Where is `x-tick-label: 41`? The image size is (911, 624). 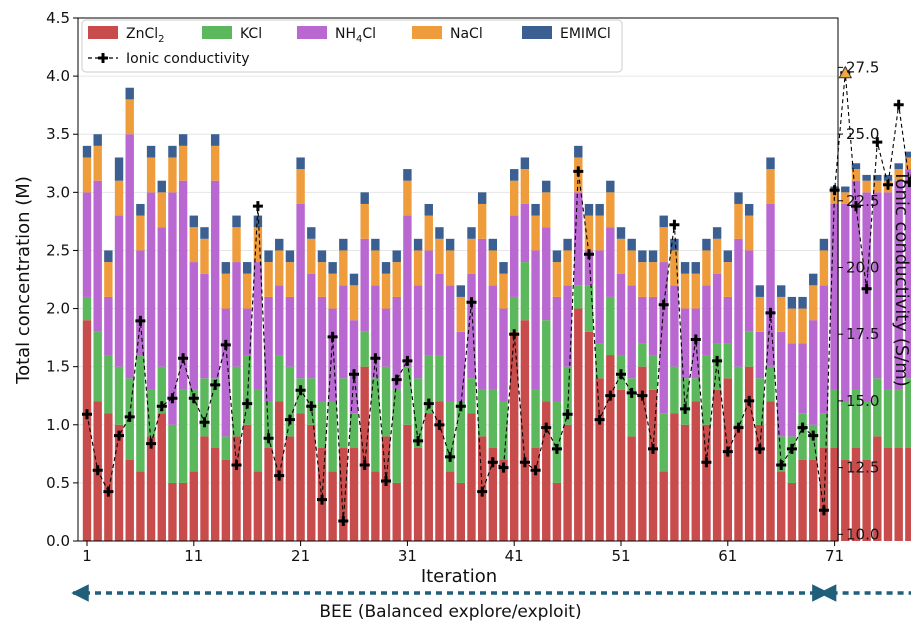
x-tick-label: 41 is located at coordinates (514, 556).